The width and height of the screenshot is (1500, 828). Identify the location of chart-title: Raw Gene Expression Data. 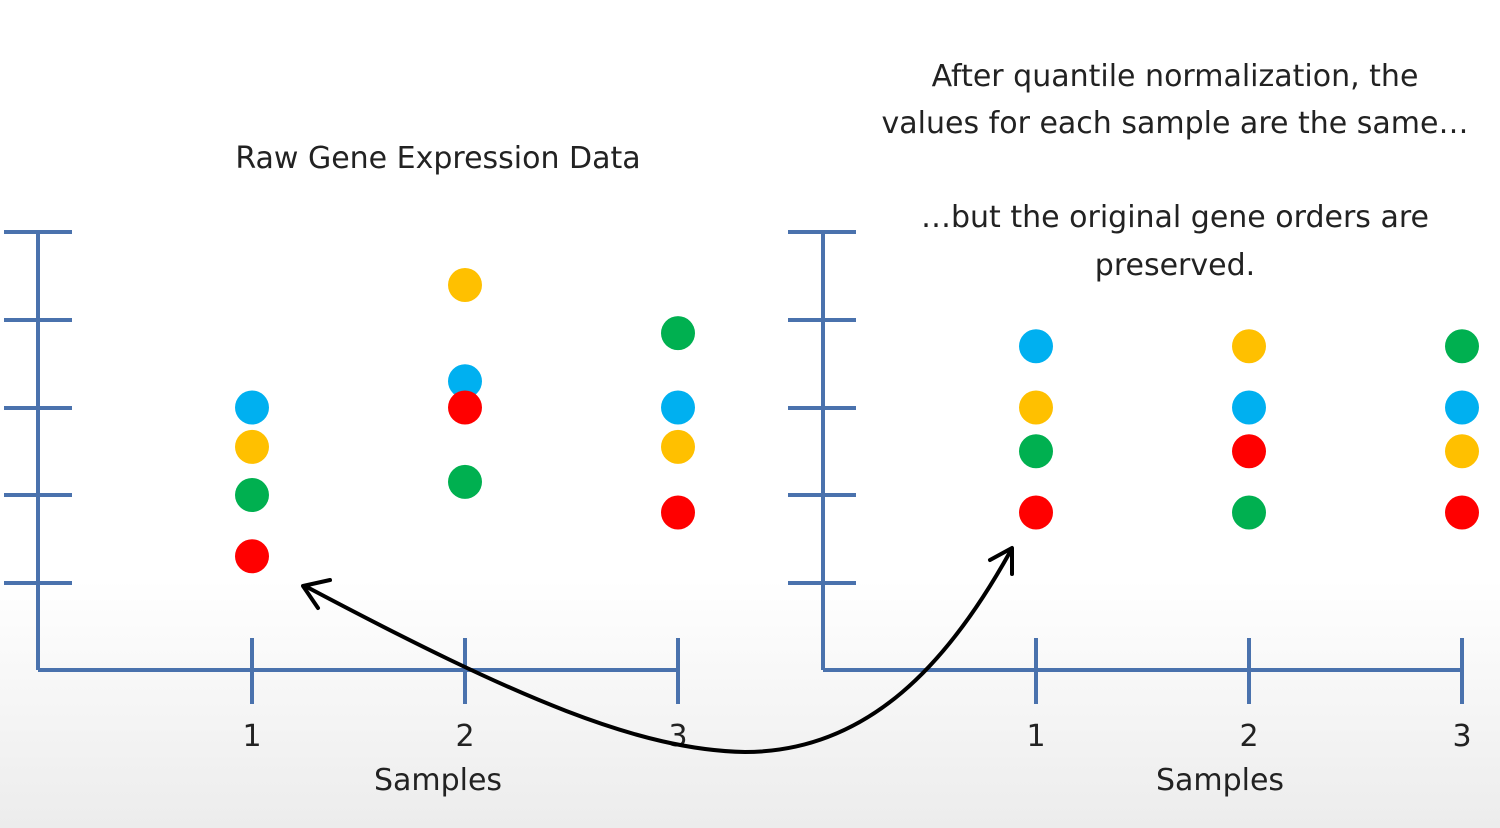
(437, 158).